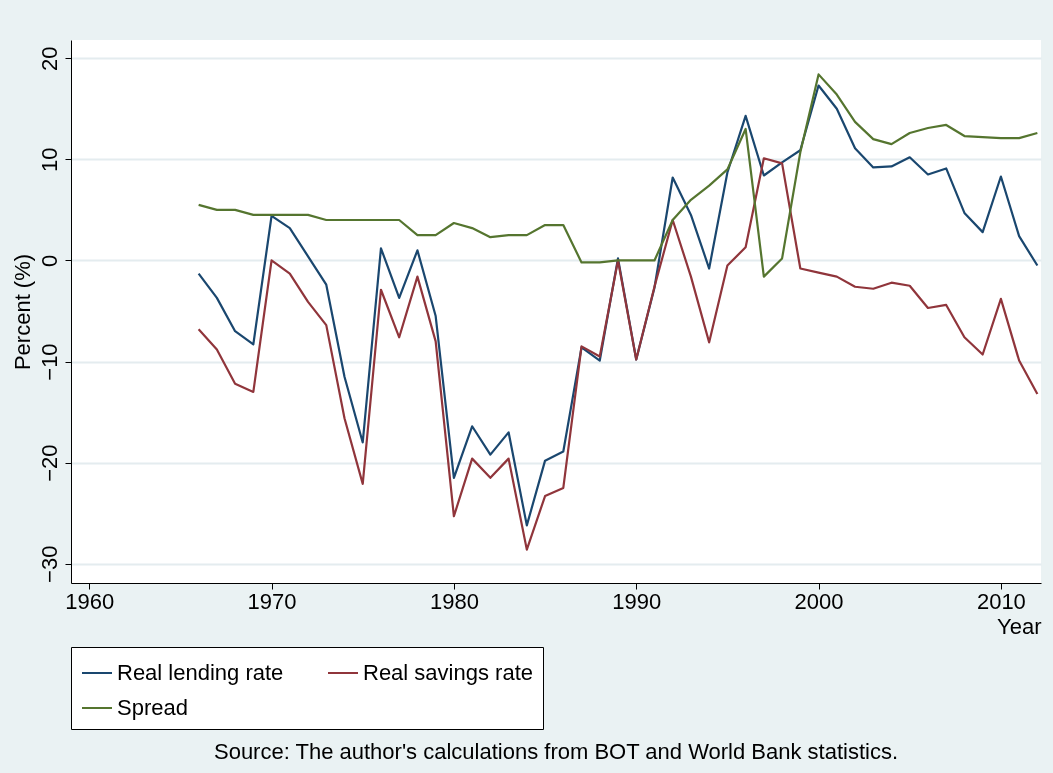  What do you see at coordinates (49, 160) in the screenshot?
I see `y-tick-label: 10` at bounding box center [49, 160].